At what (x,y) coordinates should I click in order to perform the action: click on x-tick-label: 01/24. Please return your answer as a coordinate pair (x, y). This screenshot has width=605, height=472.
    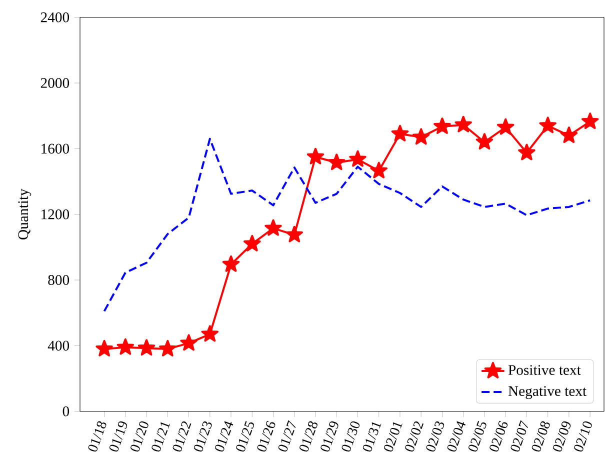
    Looking at the image, I should click on (224, 436).